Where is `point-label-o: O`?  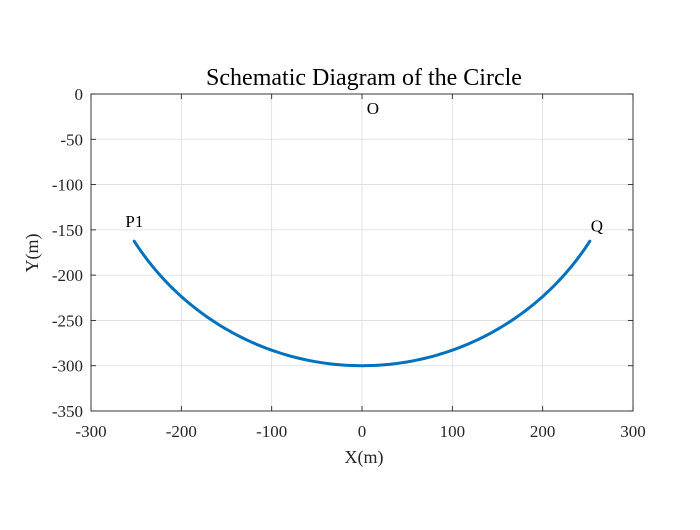 point-label-o: O is located at coordinates (373, 108).